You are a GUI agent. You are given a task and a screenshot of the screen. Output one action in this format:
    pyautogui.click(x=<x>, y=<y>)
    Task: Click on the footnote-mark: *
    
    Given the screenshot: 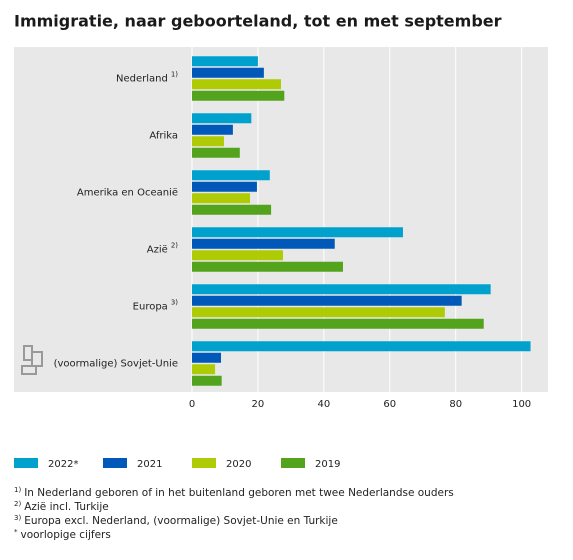 What is the action you would take?
    pyautogui.click(x=16, y=532)
    